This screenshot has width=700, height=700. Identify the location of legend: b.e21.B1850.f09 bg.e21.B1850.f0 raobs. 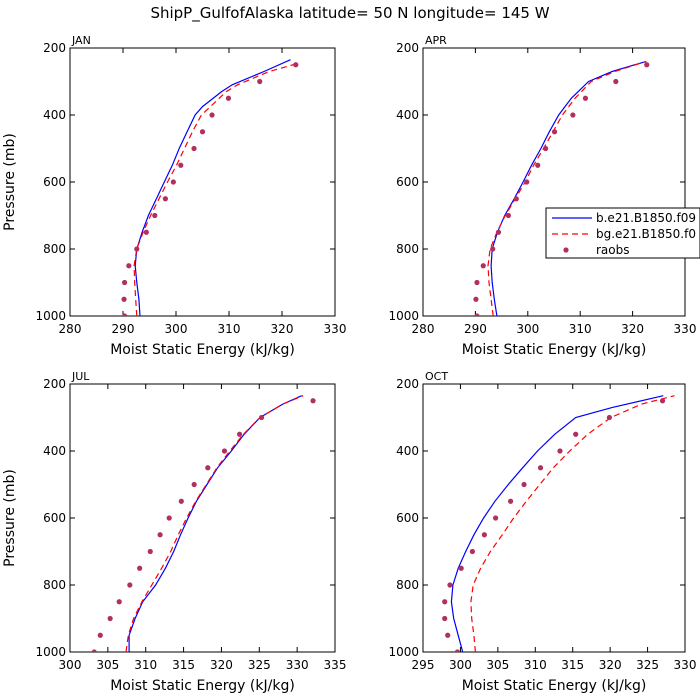
(622, 233).